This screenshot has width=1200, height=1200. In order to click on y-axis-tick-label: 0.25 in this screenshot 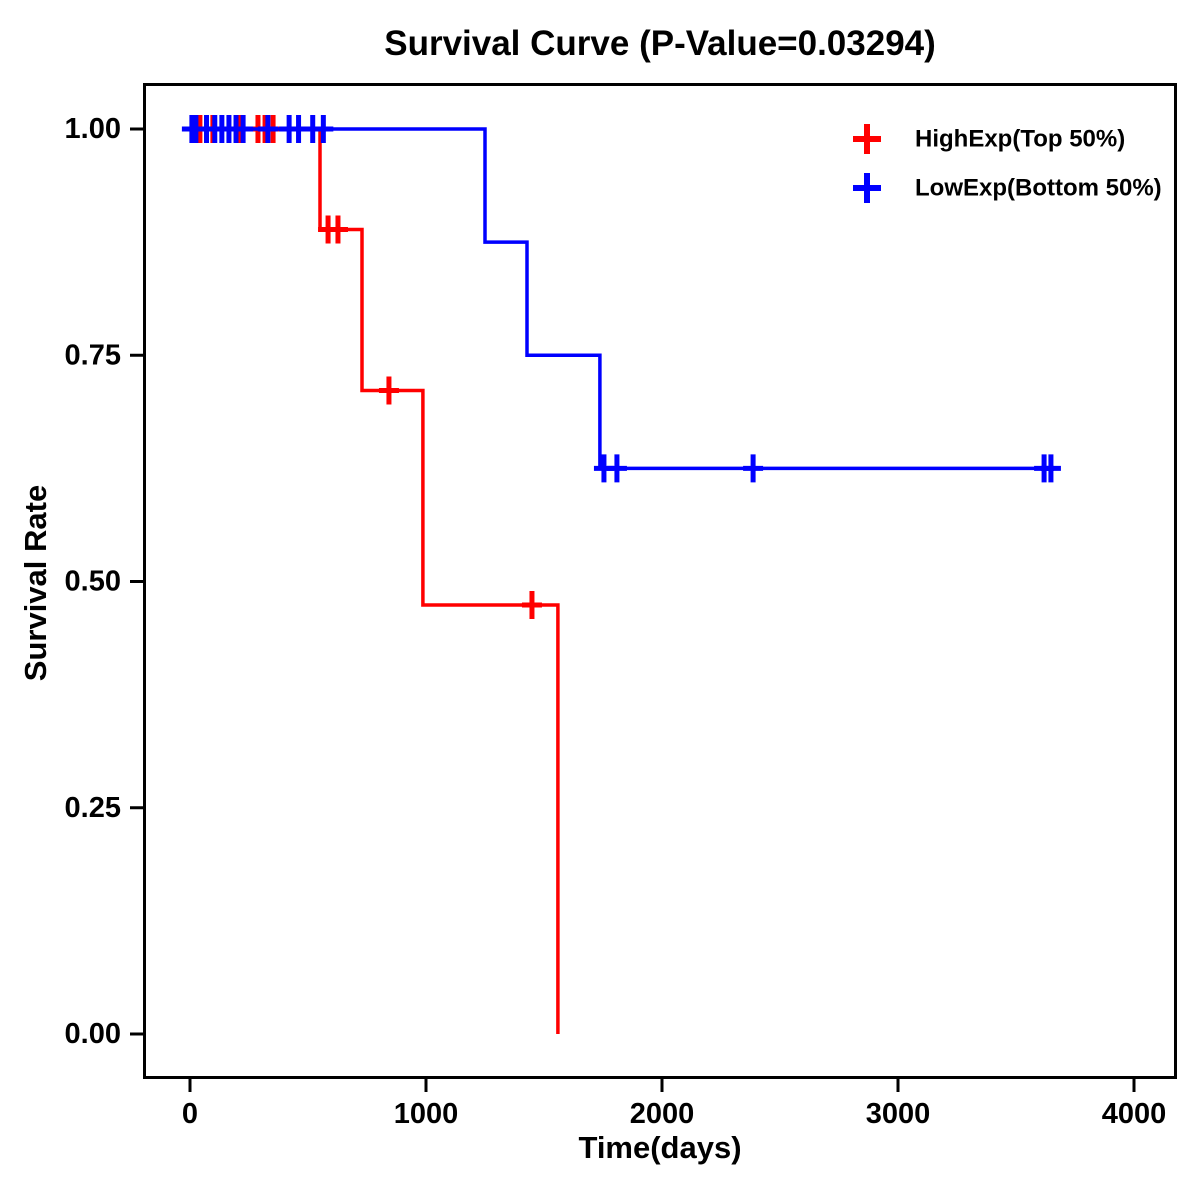, I will do `click(93, 808)`.